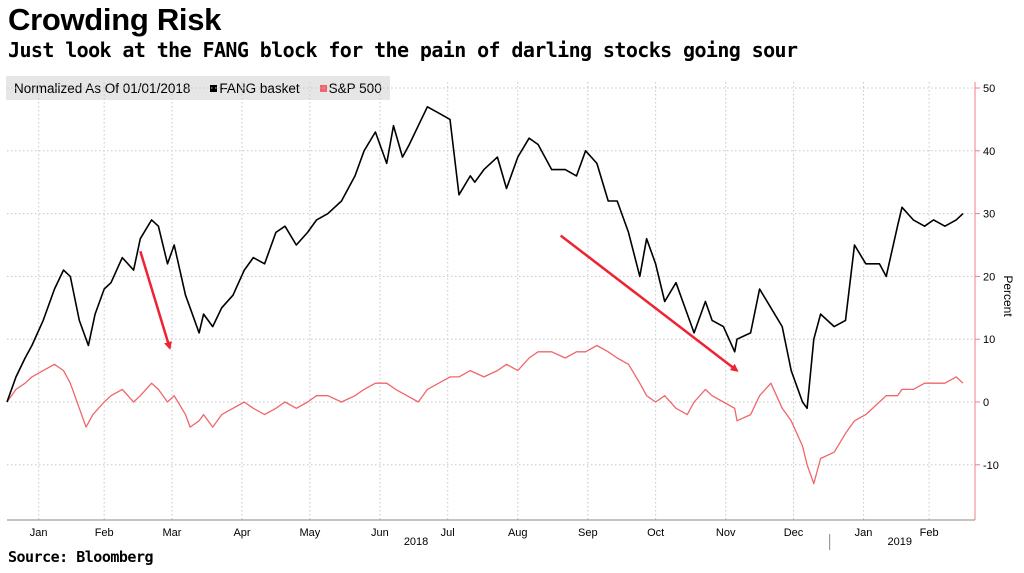 The width and height of the screenshot is (1024, 573). What do you see at coordinates (214, 88) in the screenshot?
I see `legend-swatch-fang` at bounding box center [214, 88].